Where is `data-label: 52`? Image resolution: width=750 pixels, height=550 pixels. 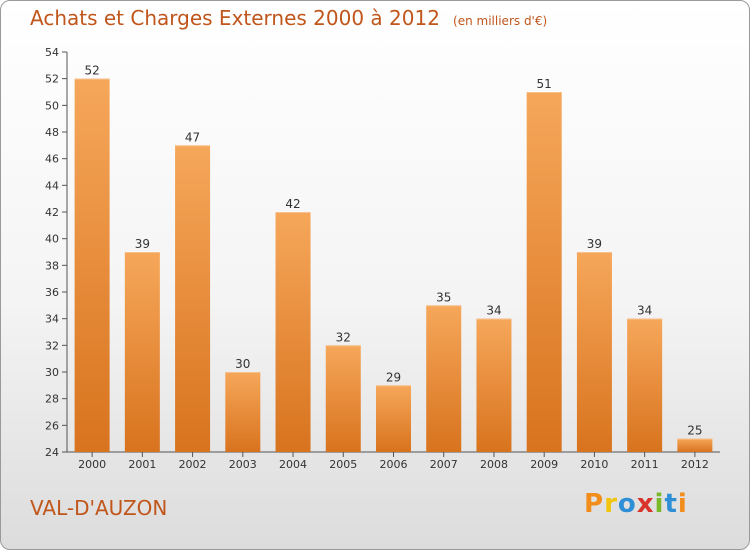 data-label: 52 is located at coordinates (91, 71).